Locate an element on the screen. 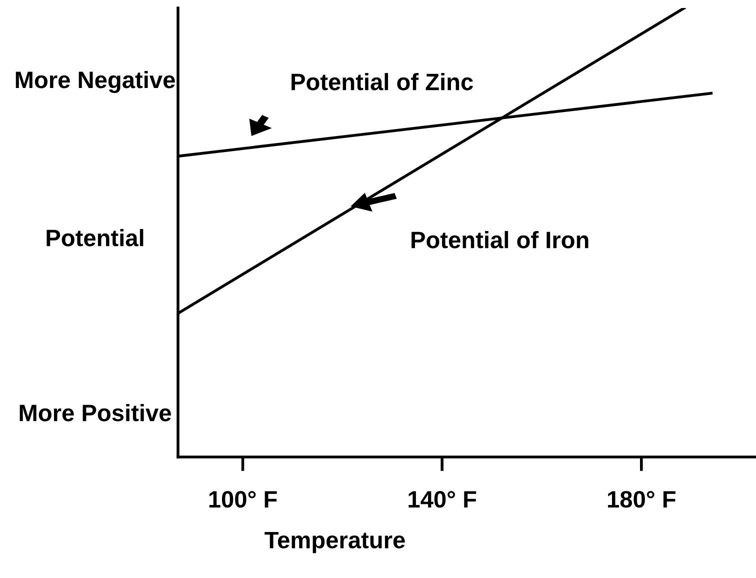 Image resolution: width=756 pixels, height=578 pixels. x-tick-label: 180° F is located at coordinates (642, 499).